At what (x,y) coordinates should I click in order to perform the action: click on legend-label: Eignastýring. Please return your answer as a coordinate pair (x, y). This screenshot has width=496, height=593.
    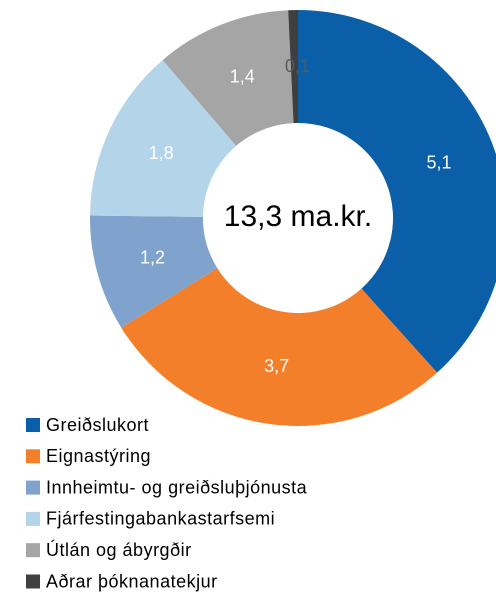
    Looking at the image, I should click on (98, 456).